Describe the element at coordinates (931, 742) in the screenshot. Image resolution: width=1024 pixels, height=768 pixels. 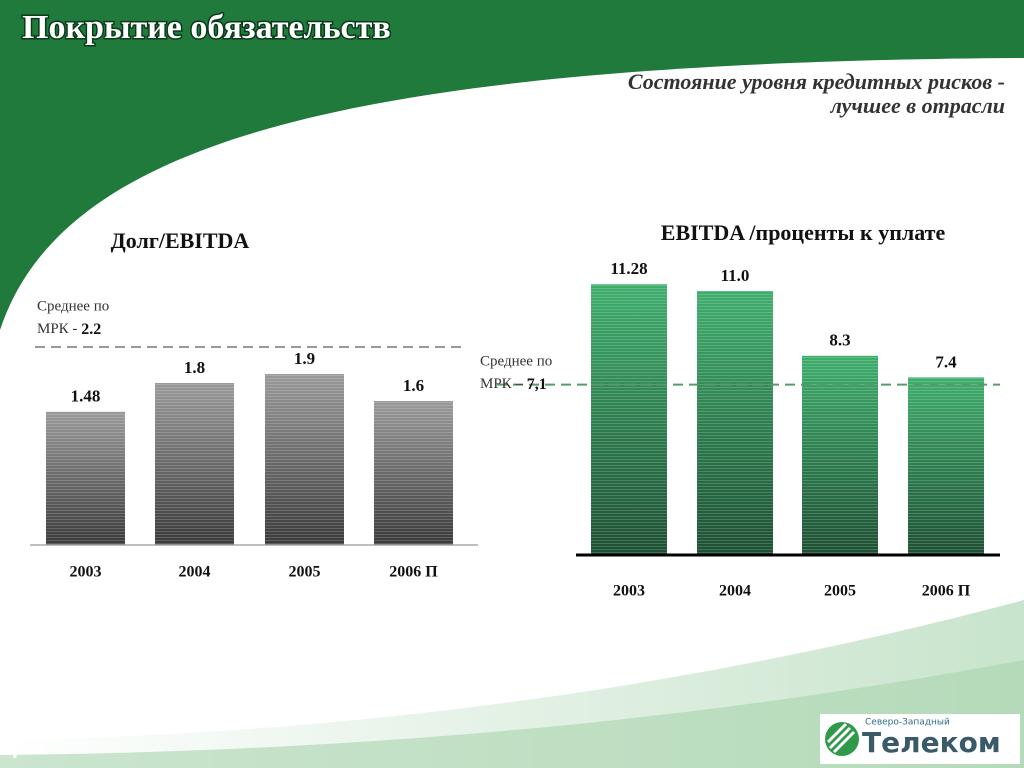
I see `logo-text: Телеком` at that location.